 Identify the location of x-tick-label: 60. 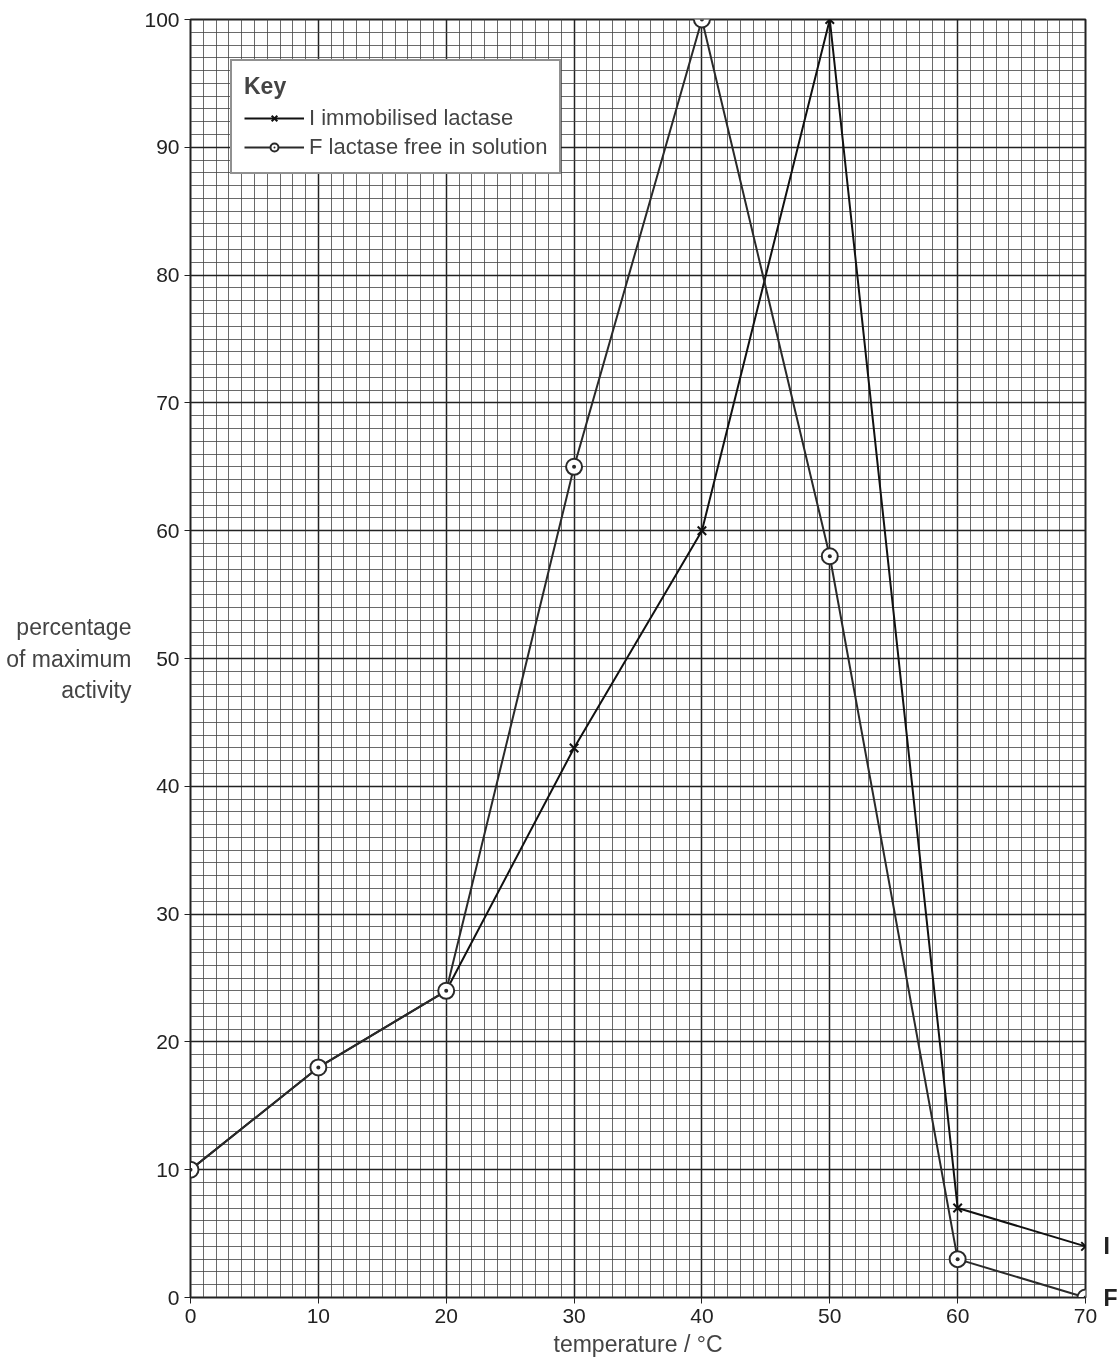
(957, 1315).